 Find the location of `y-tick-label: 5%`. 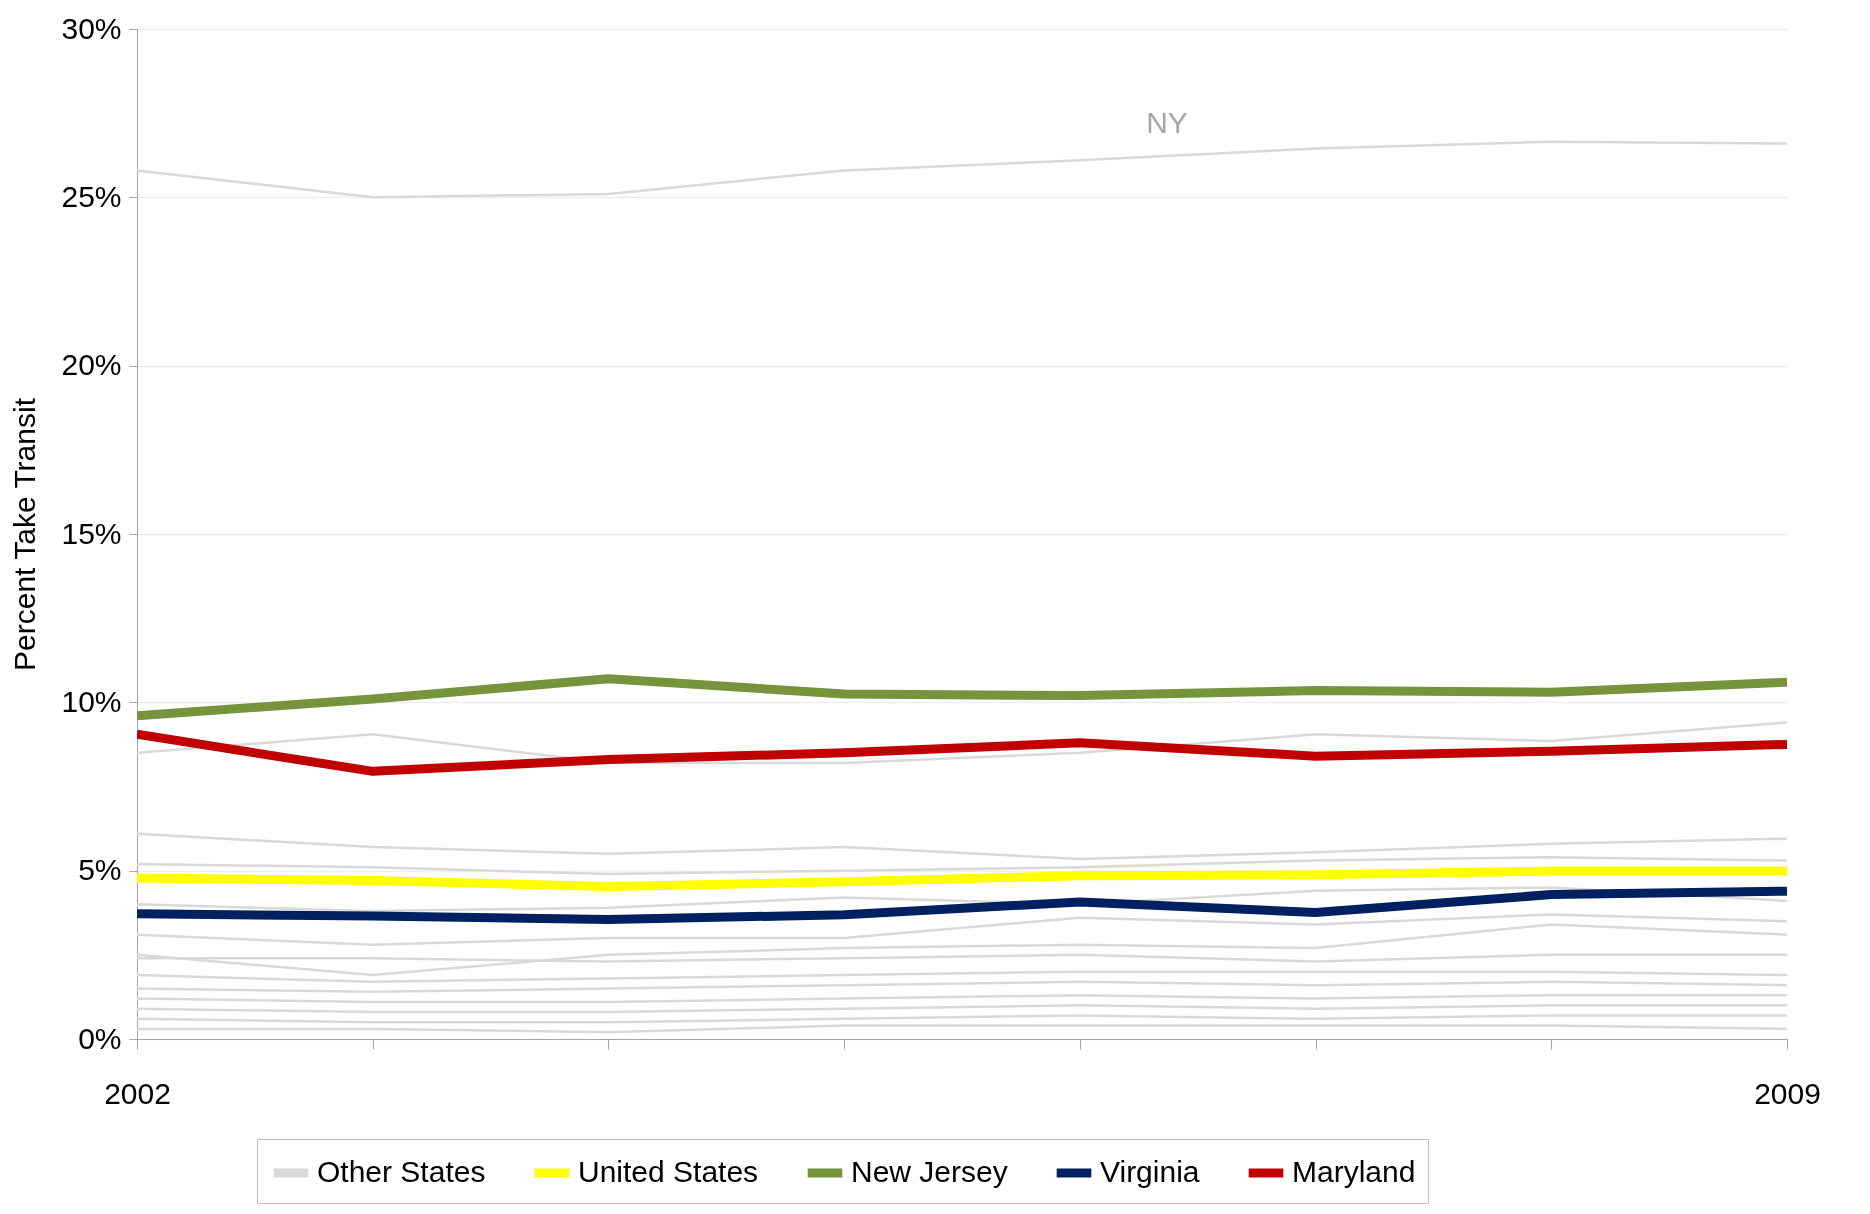

y-tick-label: 5% is located at coordinates (100, 870).